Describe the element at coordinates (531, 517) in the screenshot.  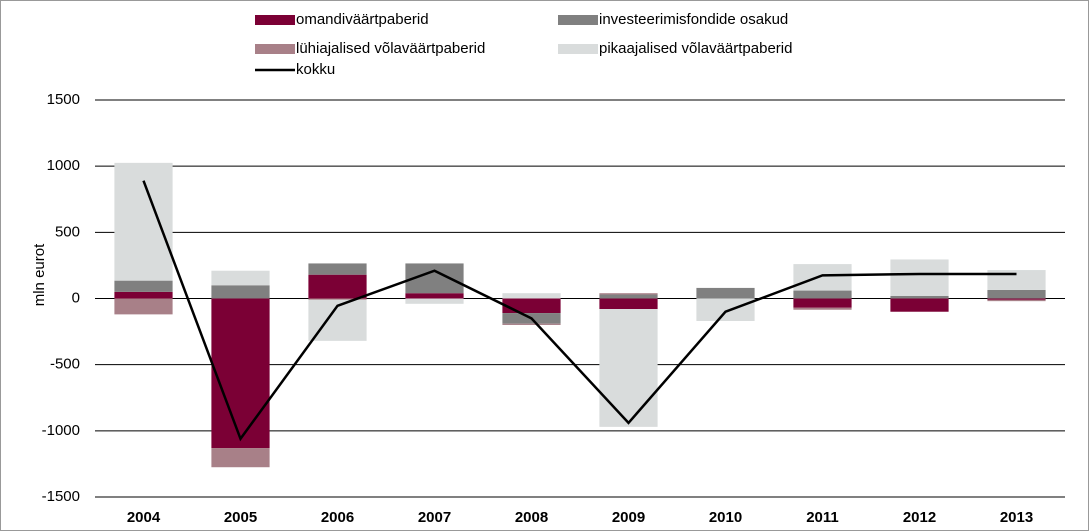
I see `x-tick-label: 2008` at that location.